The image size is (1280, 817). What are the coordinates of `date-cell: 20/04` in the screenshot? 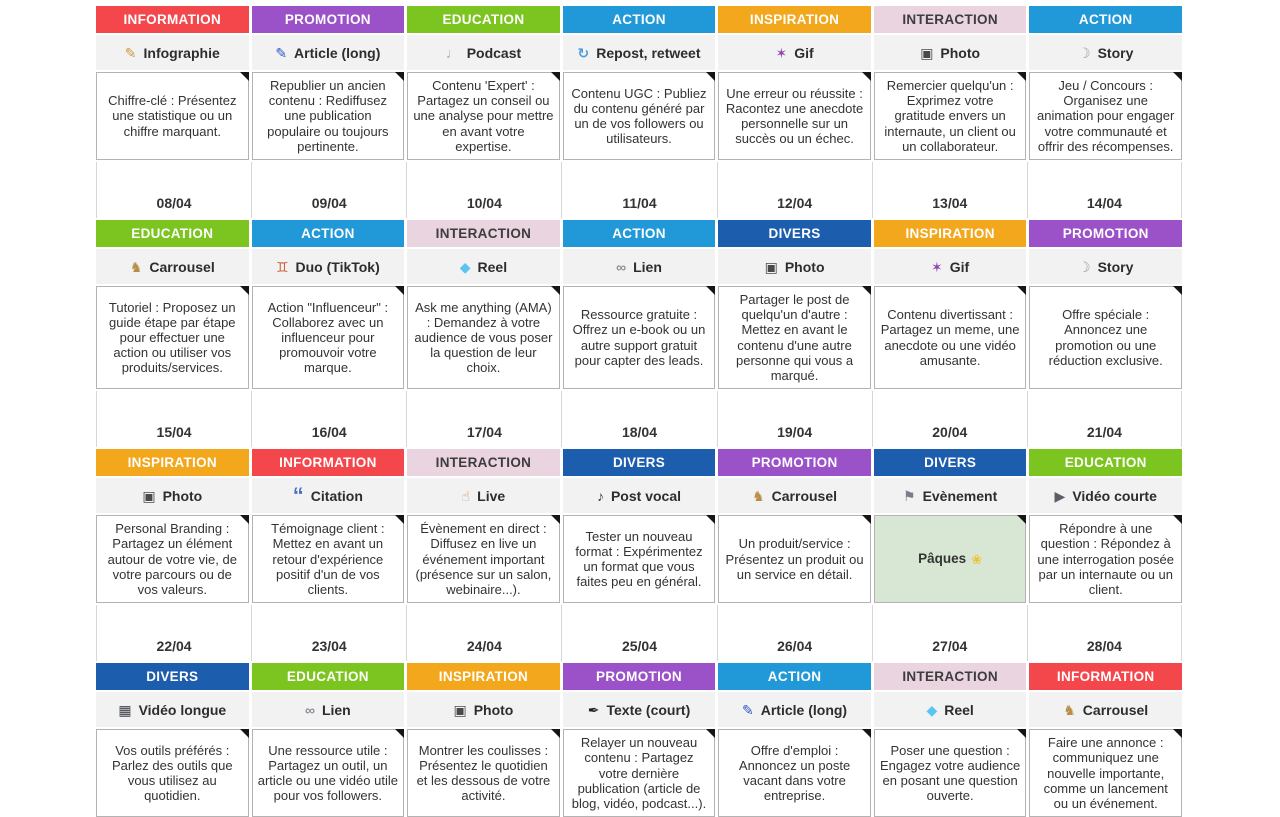 It's located at (949, 419).